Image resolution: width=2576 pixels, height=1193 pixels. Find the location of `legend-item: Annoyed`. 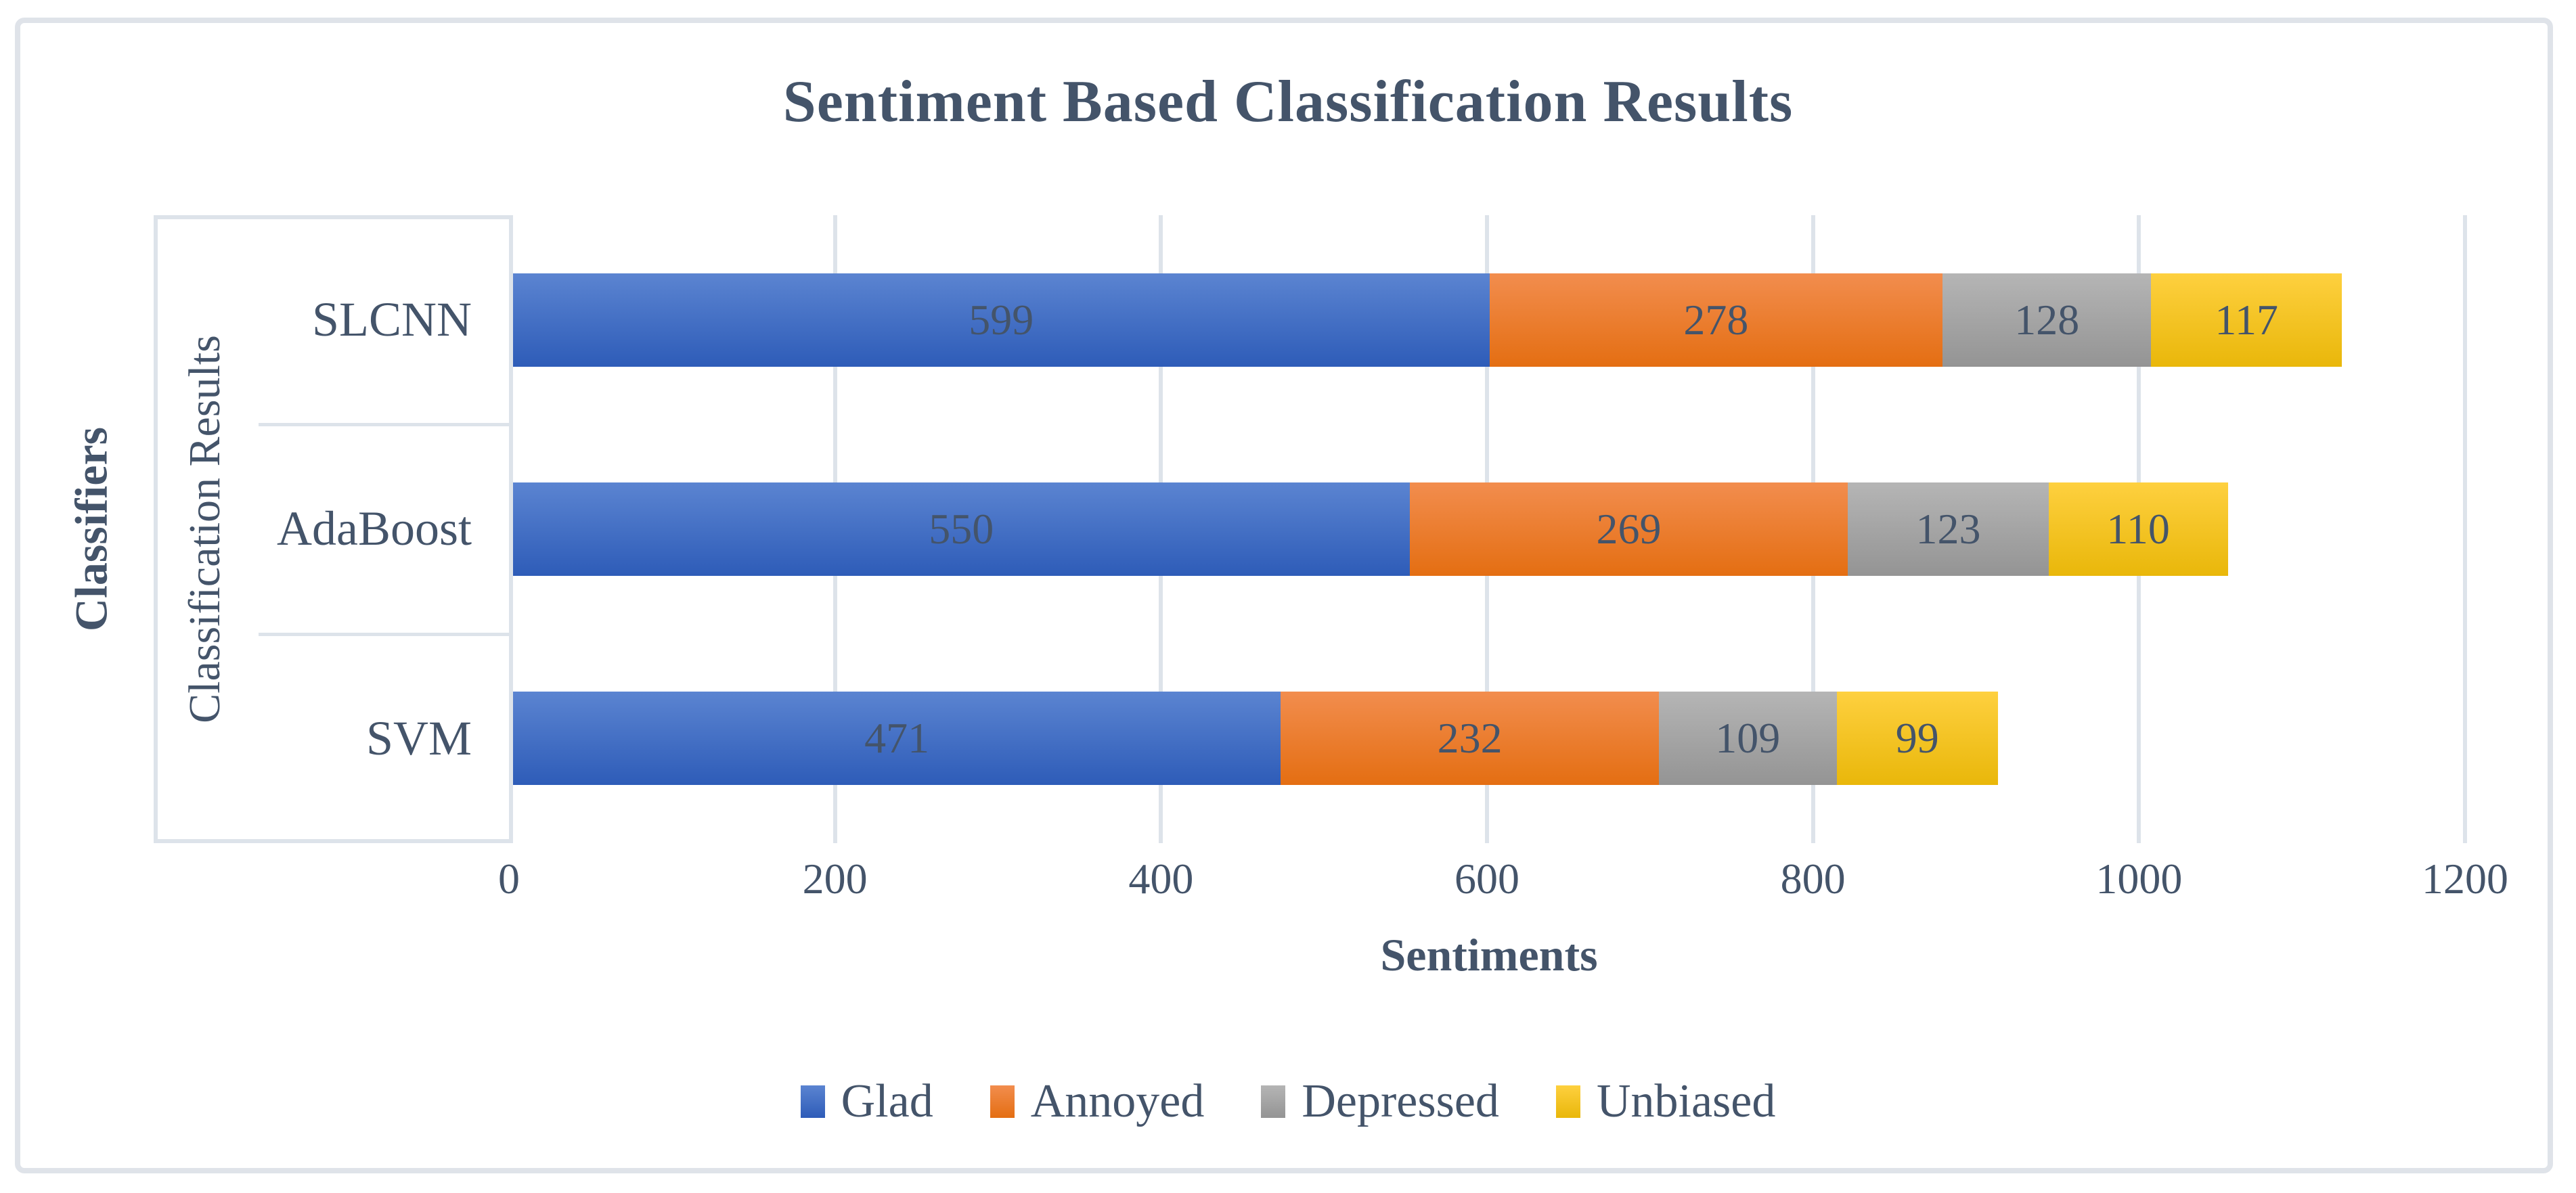

legend-item: Annoyed is located at coordinates (1097, 1102).